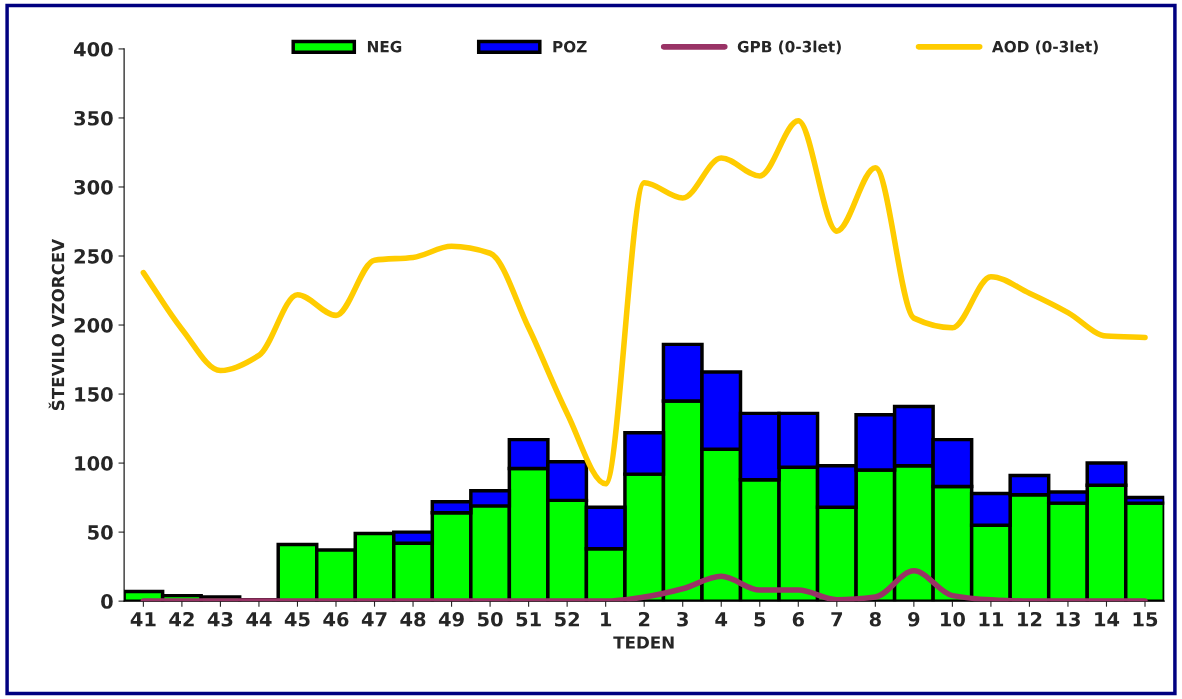 This screenshot has height=699, width=1182. What do you see at coordinates (1044, 47) in the screenshot?
I see `legend-label: AOD (0-3let)` at bounding box center [1044, 47].